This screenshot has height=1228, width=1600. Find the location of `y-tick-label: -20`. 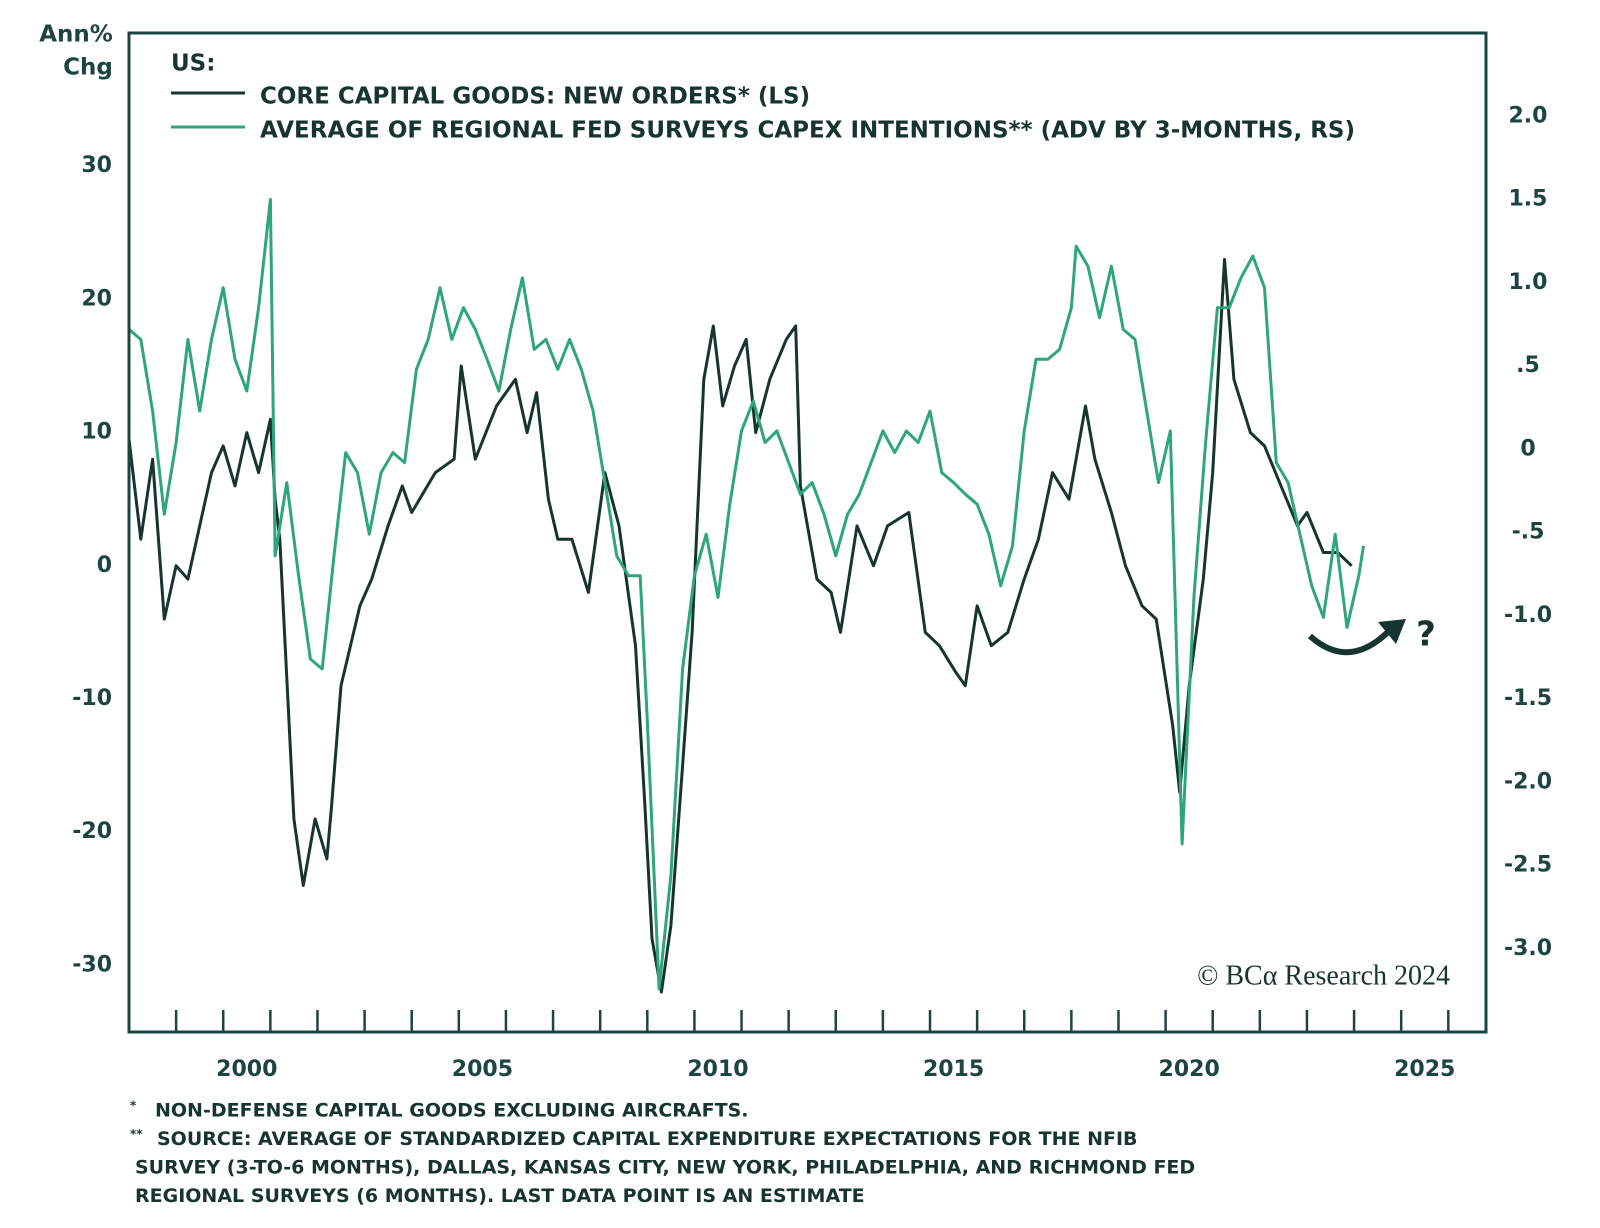

y-tick-label: -20 is located at coordinates (92, 831).